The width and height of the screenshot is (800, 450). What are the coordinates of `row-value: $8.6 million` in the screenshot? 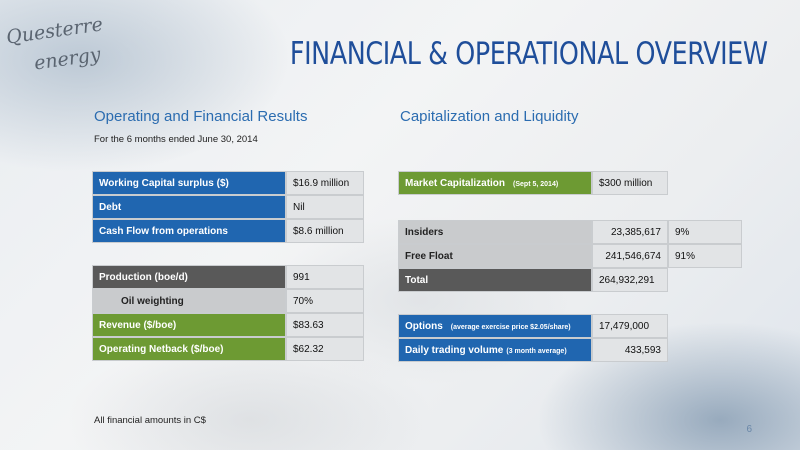 It's located at (325, 231).